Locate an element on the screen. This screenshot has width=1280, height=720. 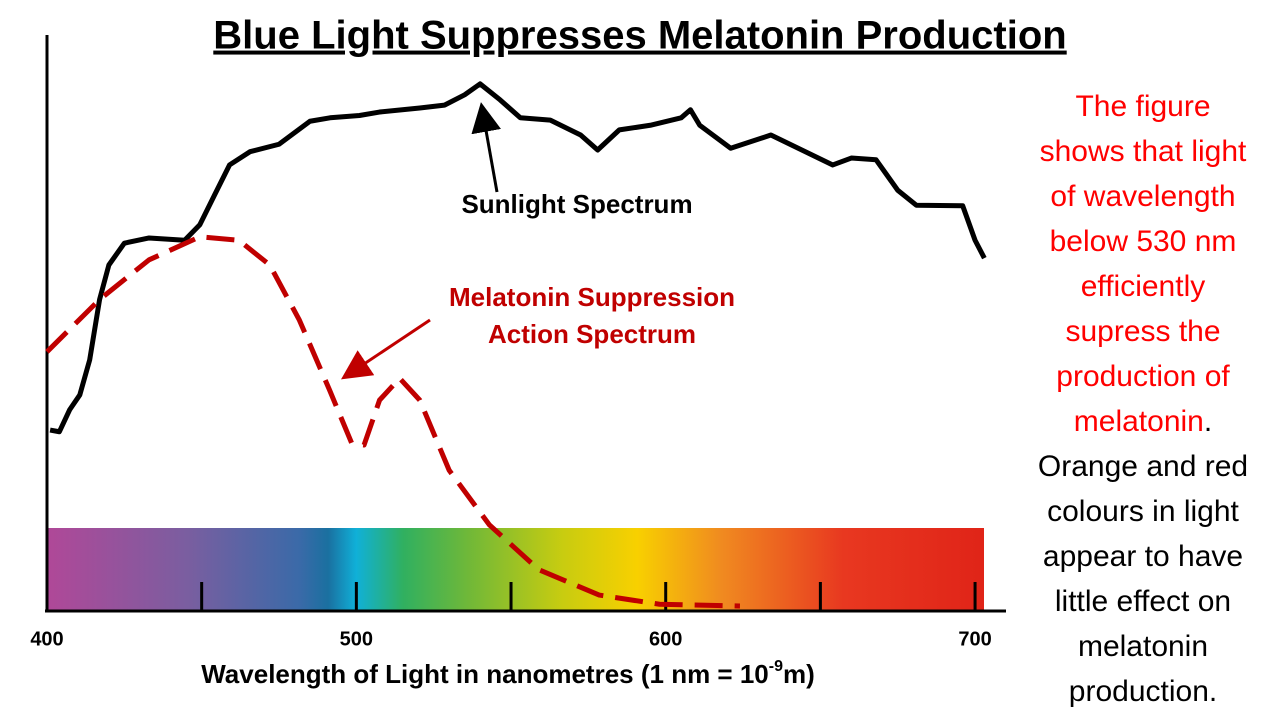
annotation: Action Spectrum is located at coordinates (592, 334).